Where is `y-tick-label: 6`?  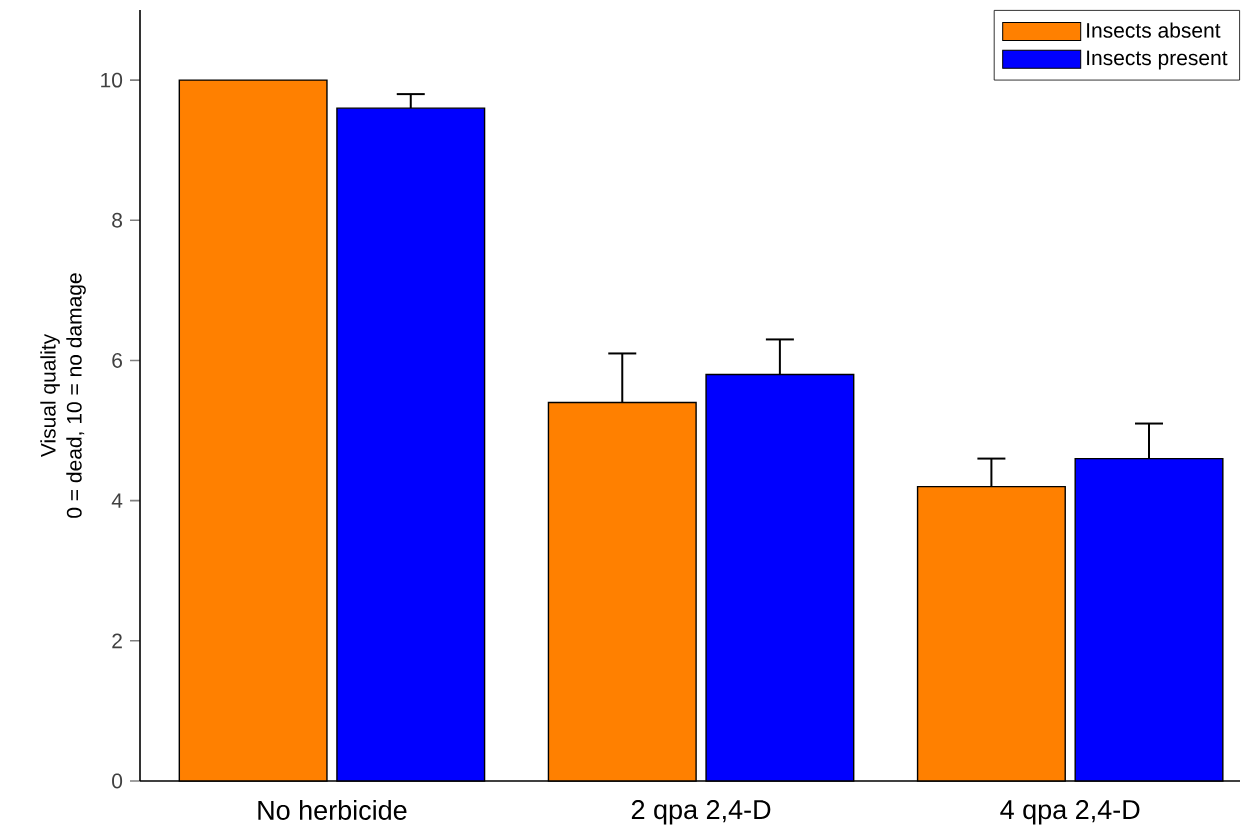 y-tick-label: 6 is located at coordinates (117, 360).